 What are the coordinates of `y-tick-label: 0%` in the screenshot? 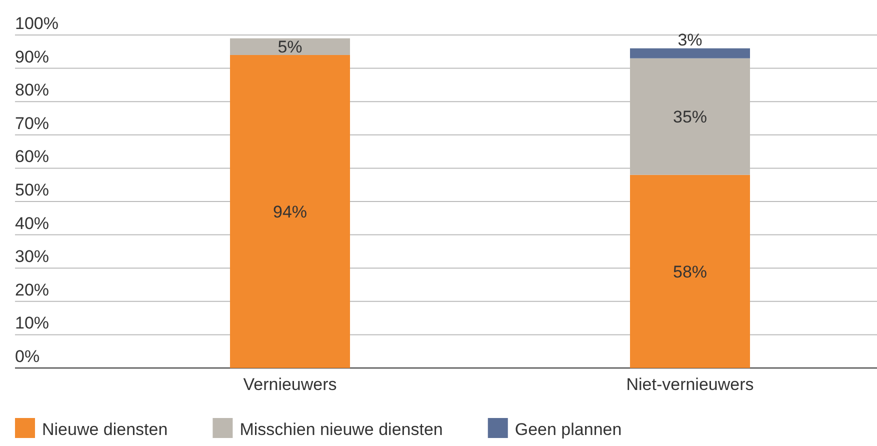 It's located at (27, 356).